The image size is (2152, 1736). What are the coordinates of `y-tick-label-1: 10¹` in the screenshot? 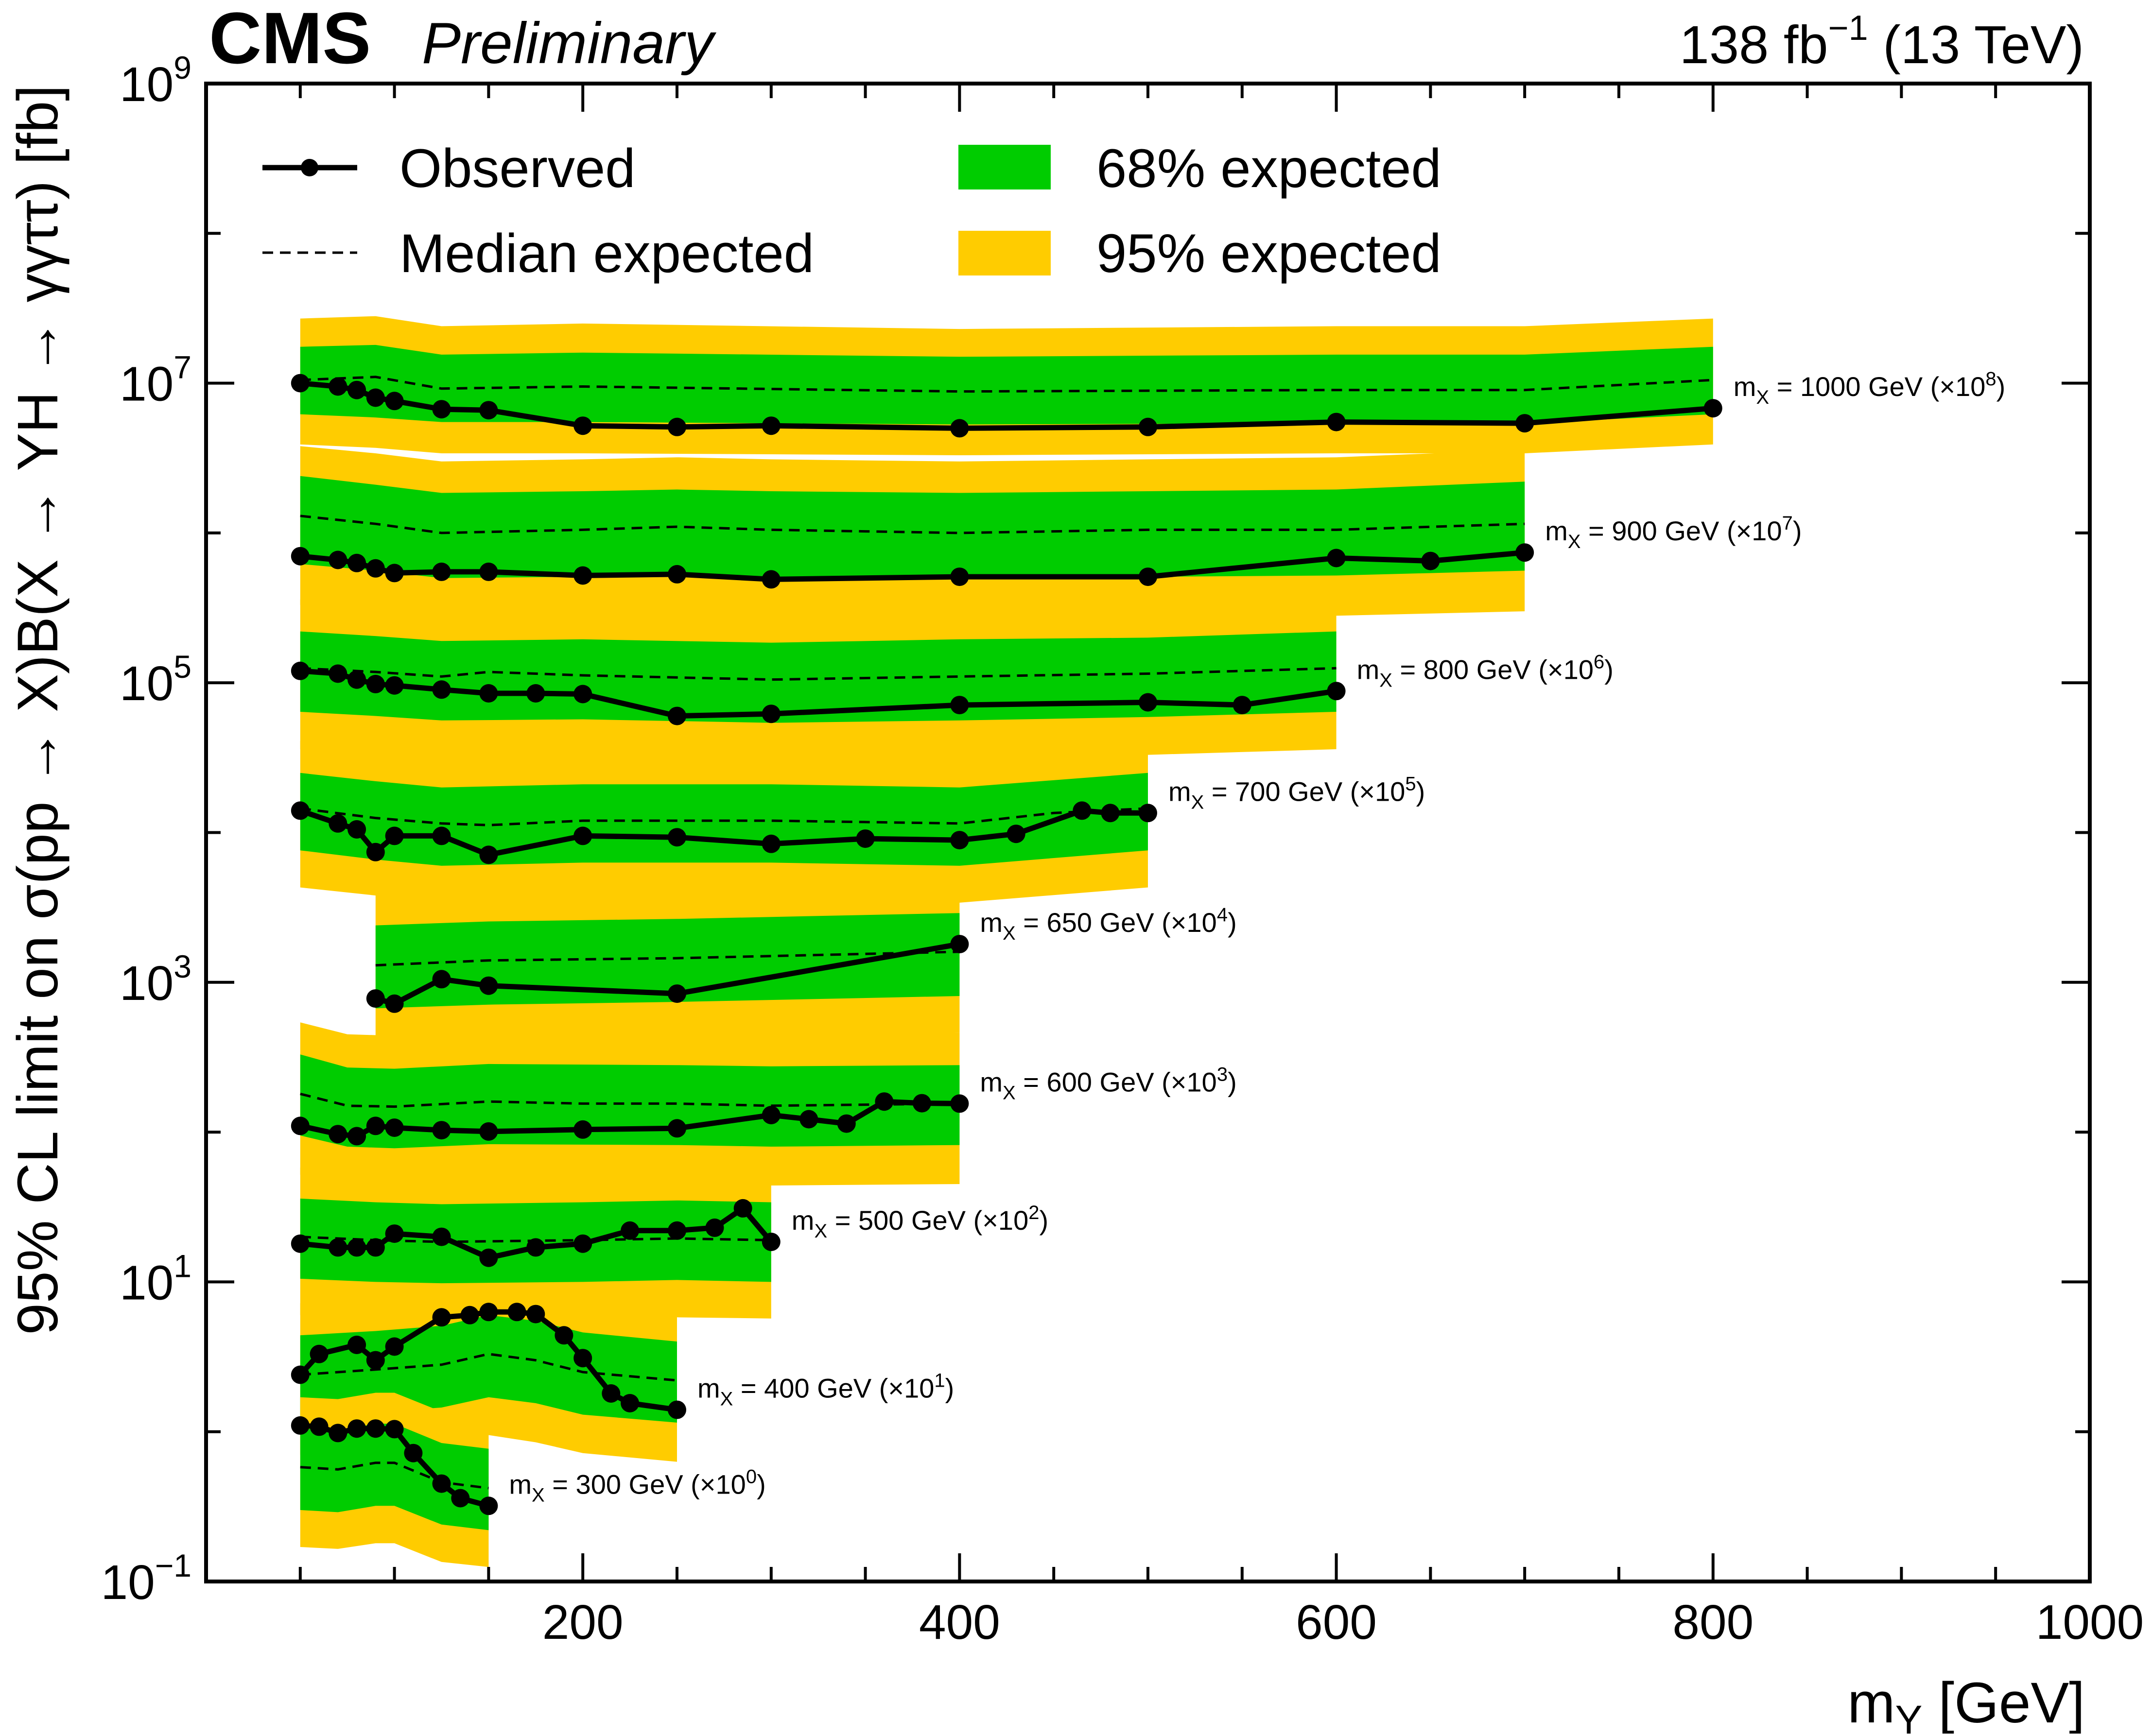 It's located at (155, 1279).